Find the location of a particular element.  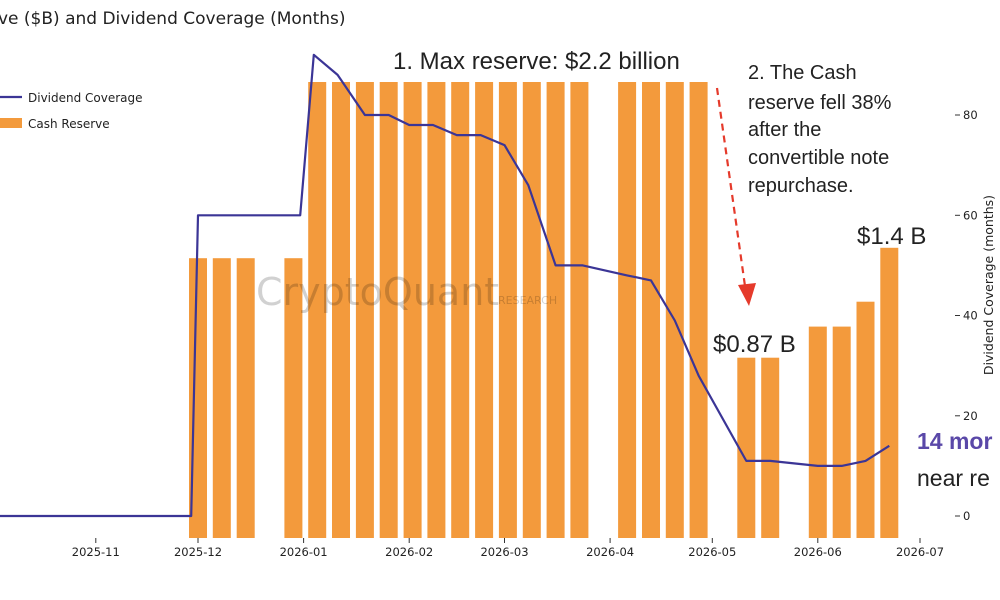

annotation-cash-fell-line-2: reserve fell 38% is located at coordinates (820, 103).